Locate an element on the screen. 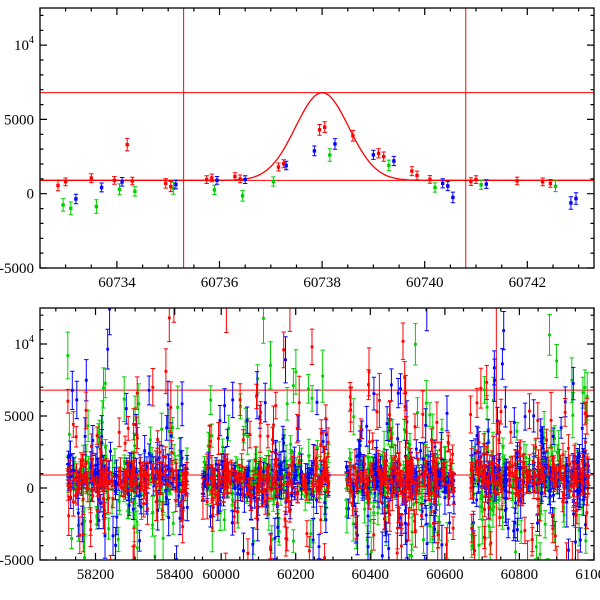  tick-label: 61000 is located at coordinates (587, 575).